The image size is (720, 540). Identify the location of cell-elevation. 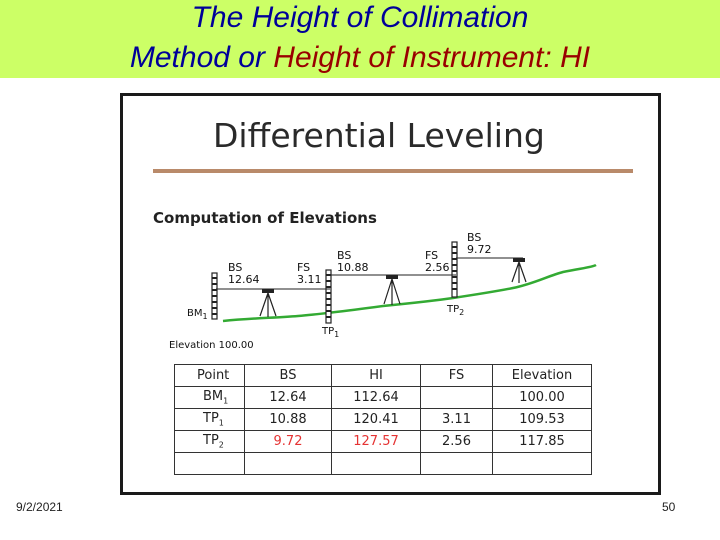
(542, 463).